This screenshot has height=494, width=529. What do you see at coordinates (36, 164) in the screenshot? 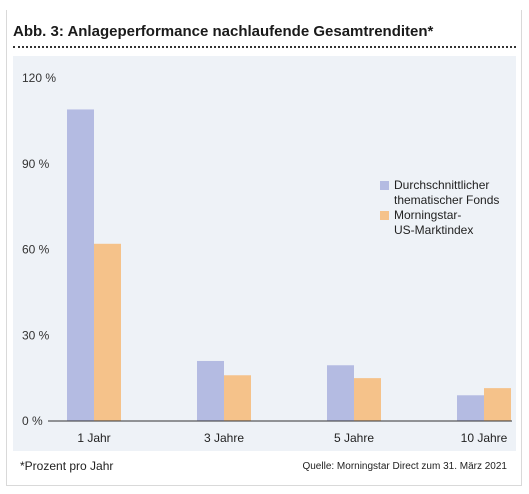
I see `y-tick-label: 90 %` at bounding box center [36, 164].